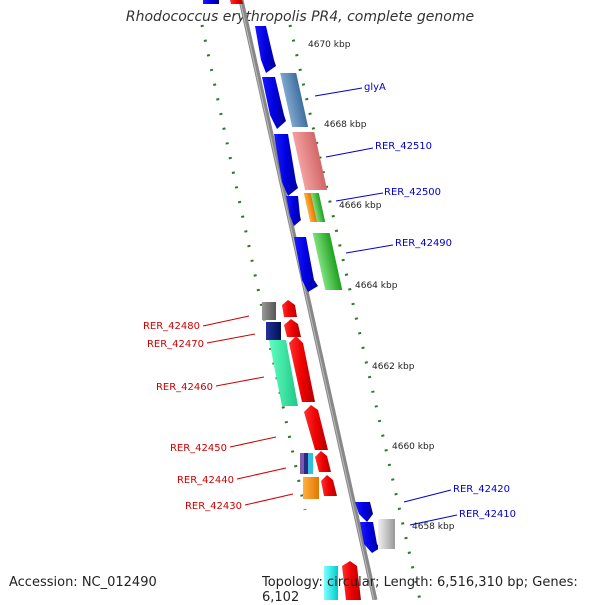 Image resolution: width=600 pixels, height=605 pixels. I want to click on tick-label-4670: 4670 kbp, so click(329, 45).